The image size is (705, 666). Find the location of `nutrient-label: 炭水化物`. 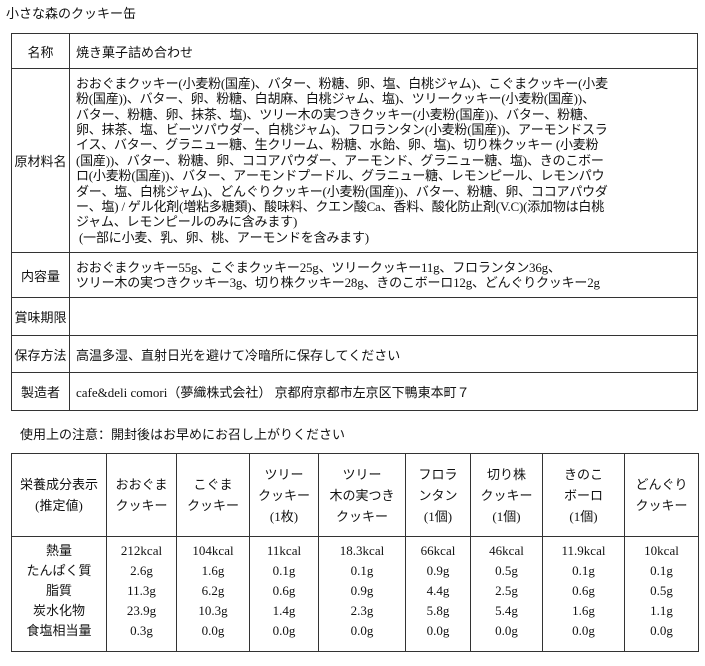

nutrient-label: 炭水化物 is located at coordinates (59, 611).